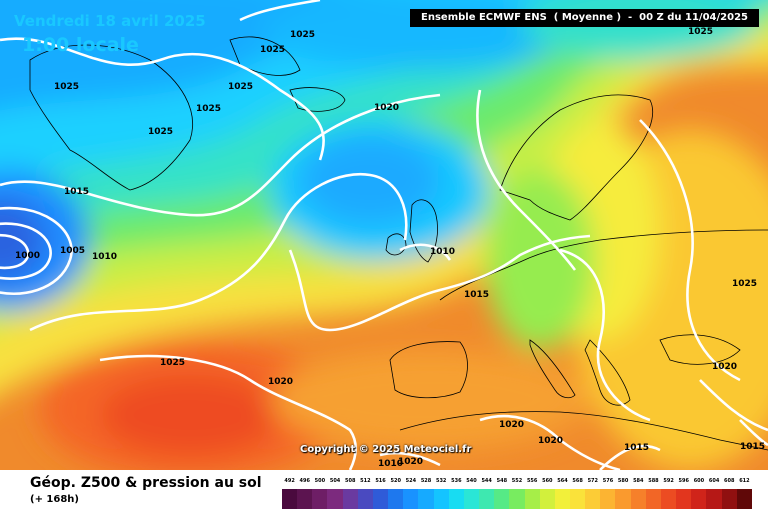  Describe the element at coordinates (380, 481) in the screenshot. I see `color-scale-label: 516` at that location.